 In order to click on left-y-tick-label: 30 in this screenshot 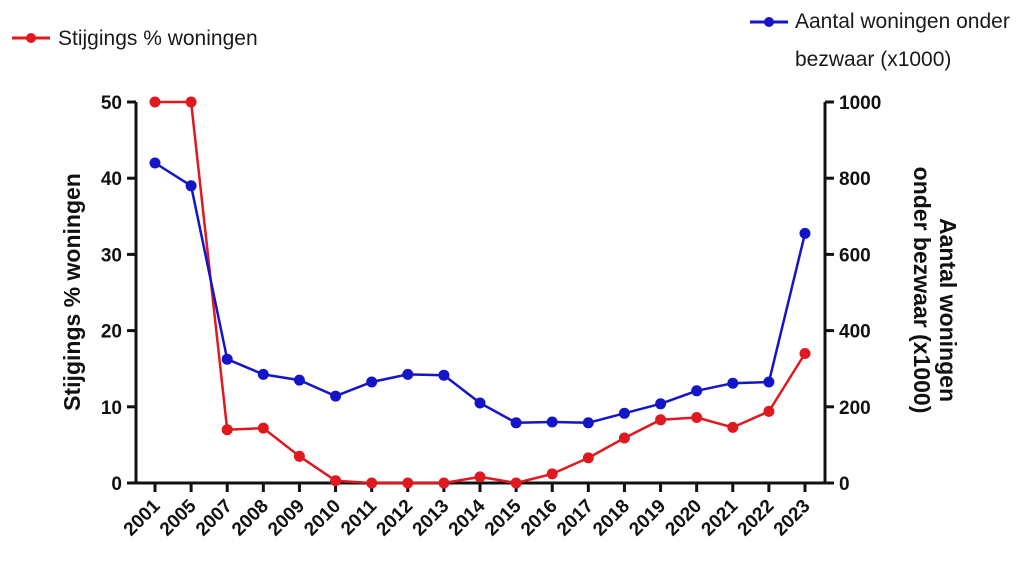, I will do `click(111, 255)`.